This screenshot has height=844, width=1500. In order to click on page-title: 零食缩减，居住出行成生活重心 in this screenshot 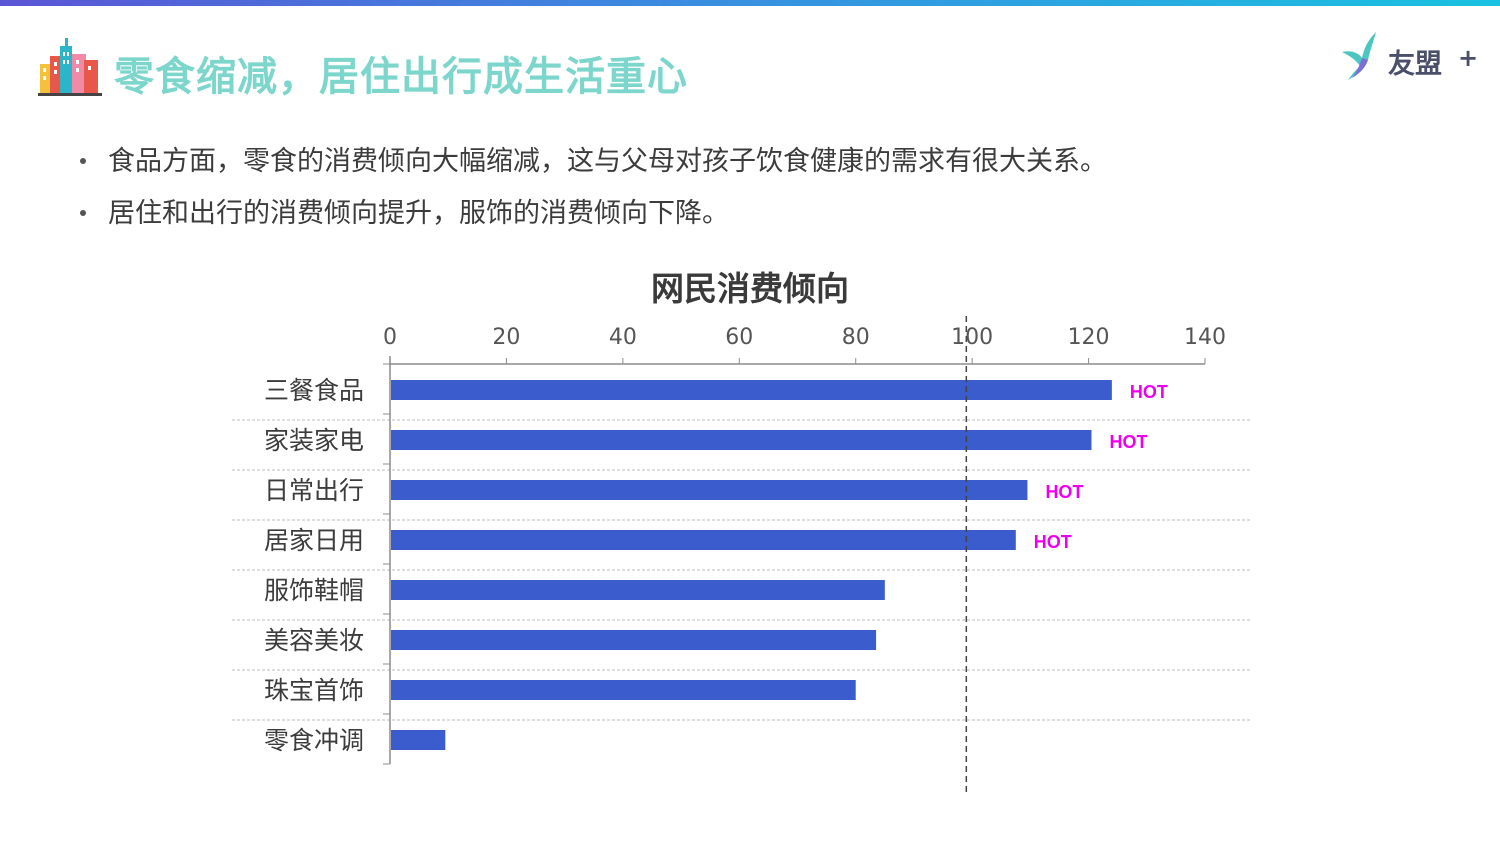, I will do `click(401, 77)`.